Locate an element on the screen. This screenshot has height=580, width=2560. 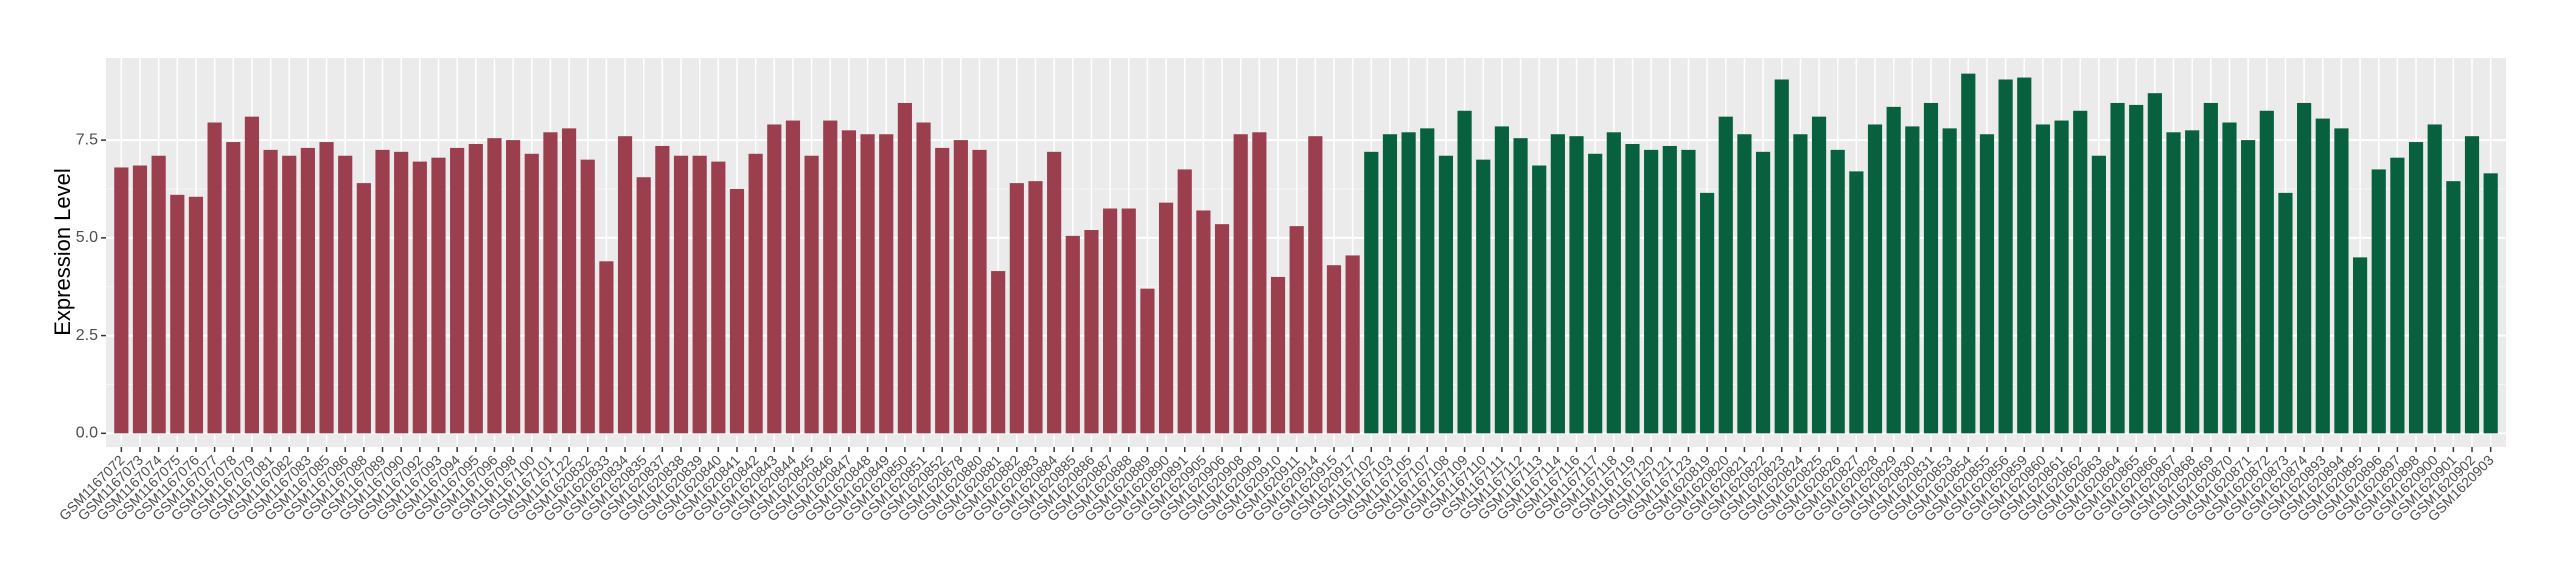
y-tick-label: 2.5 is located at coordinates (87, 335).